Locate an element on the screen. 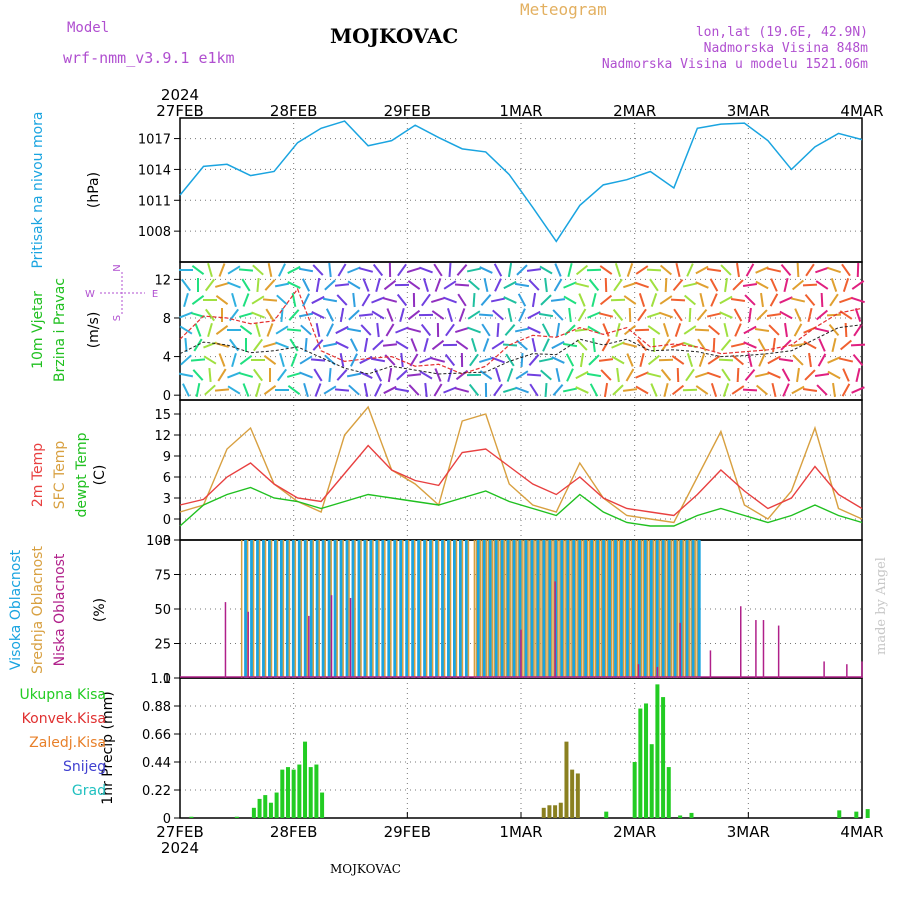 The image size is (900, 900). page-title: MOJKOVAC is located at coordinates (394, 36).